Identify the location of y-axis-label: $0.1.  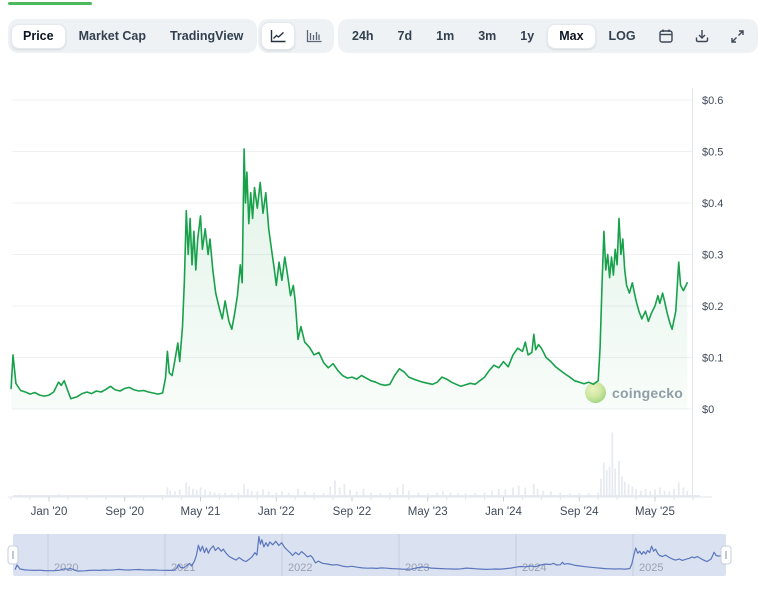
(712, 359).